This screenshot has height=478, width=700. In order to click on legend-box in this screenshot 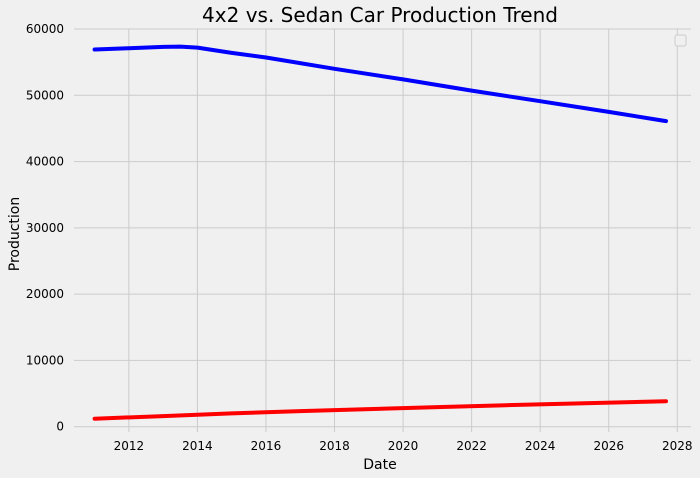, I will do `click(680, 40)`.